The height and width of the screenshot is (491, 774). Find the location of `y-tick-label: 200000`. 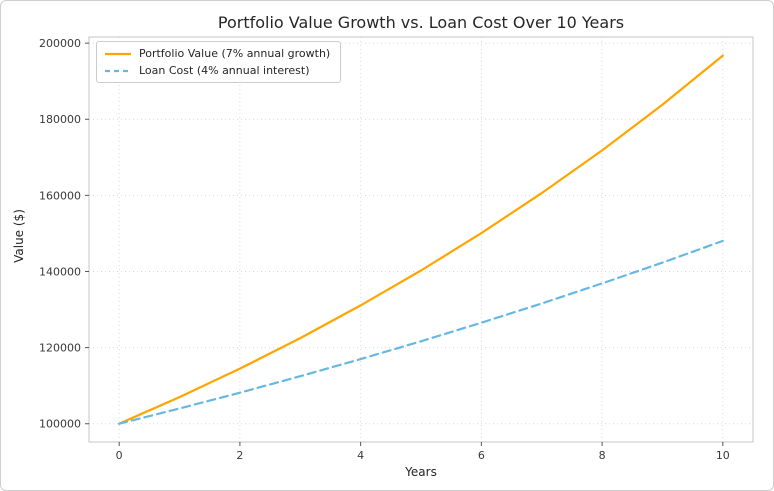

y-tick-label: 200000 is located at coordinates (60, 43).